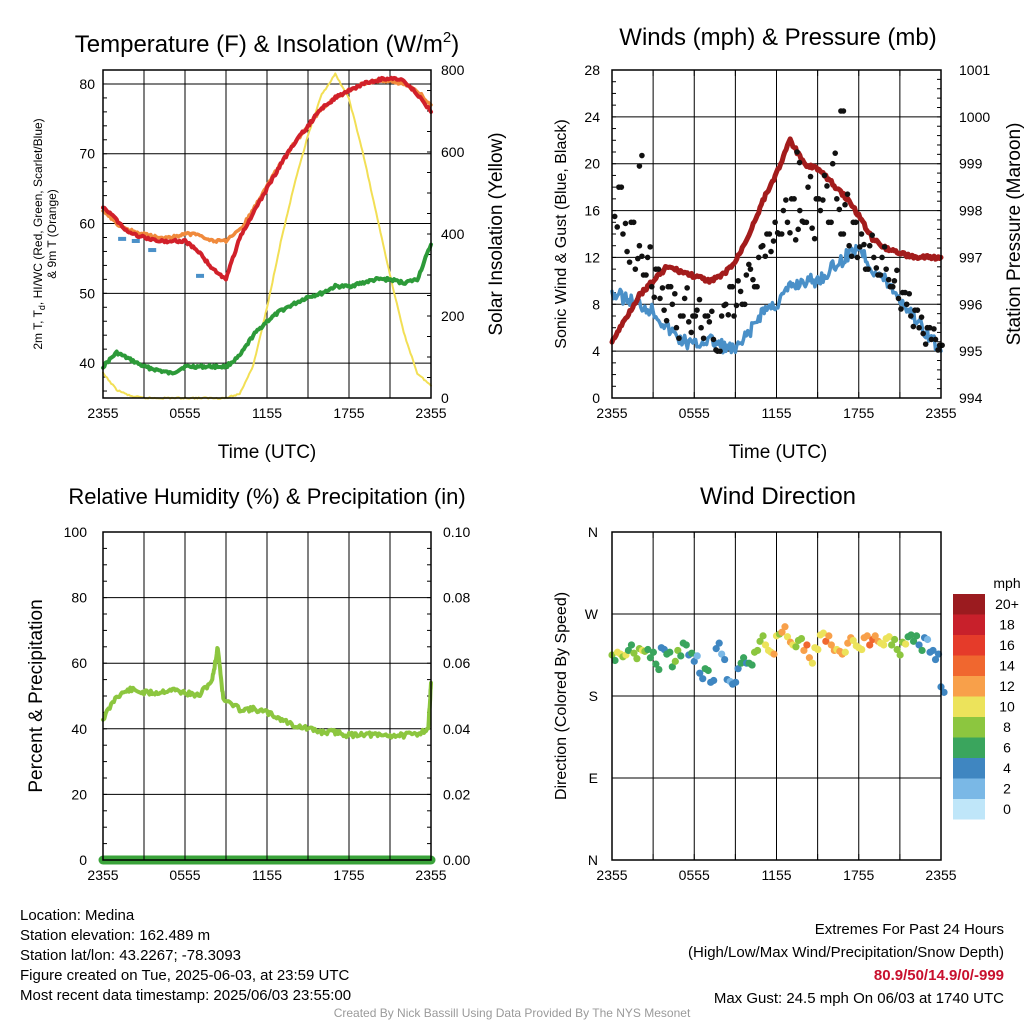  I want to click on x-tick-label: 2355, so click(102, 875).